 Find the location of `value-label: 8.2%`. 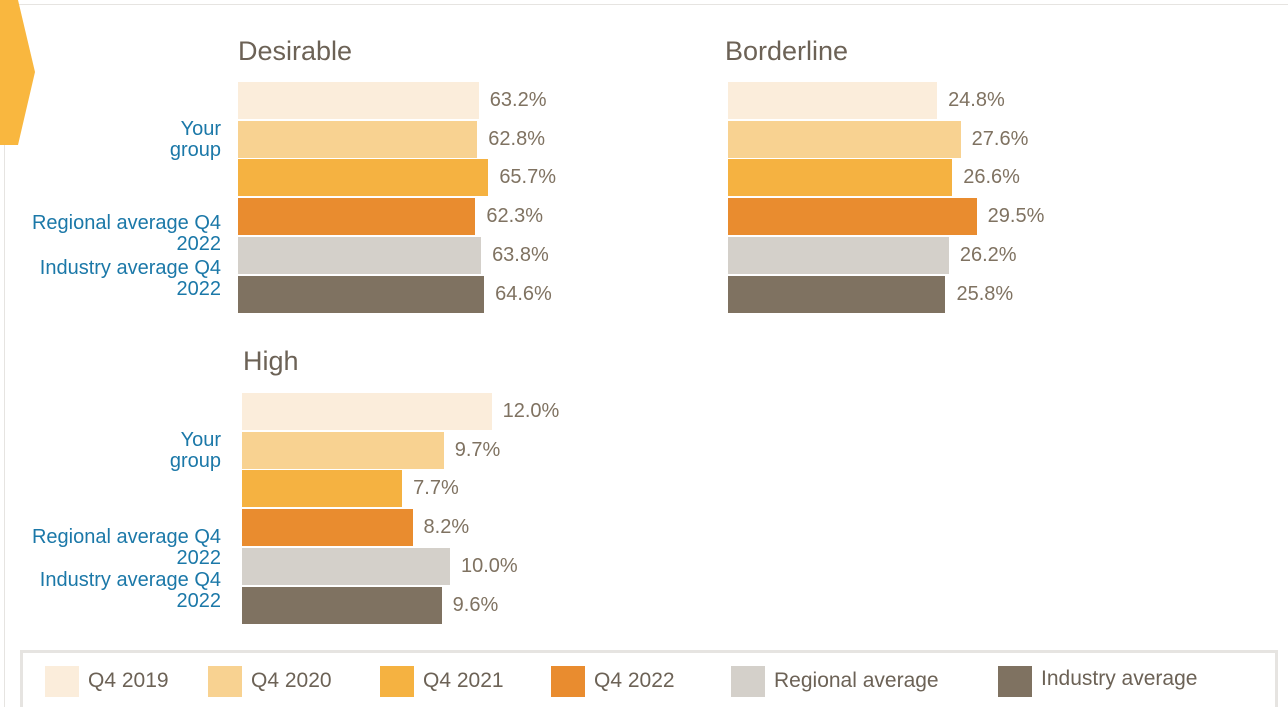

value-label: 8.2% is located at coordinates (446, 527).